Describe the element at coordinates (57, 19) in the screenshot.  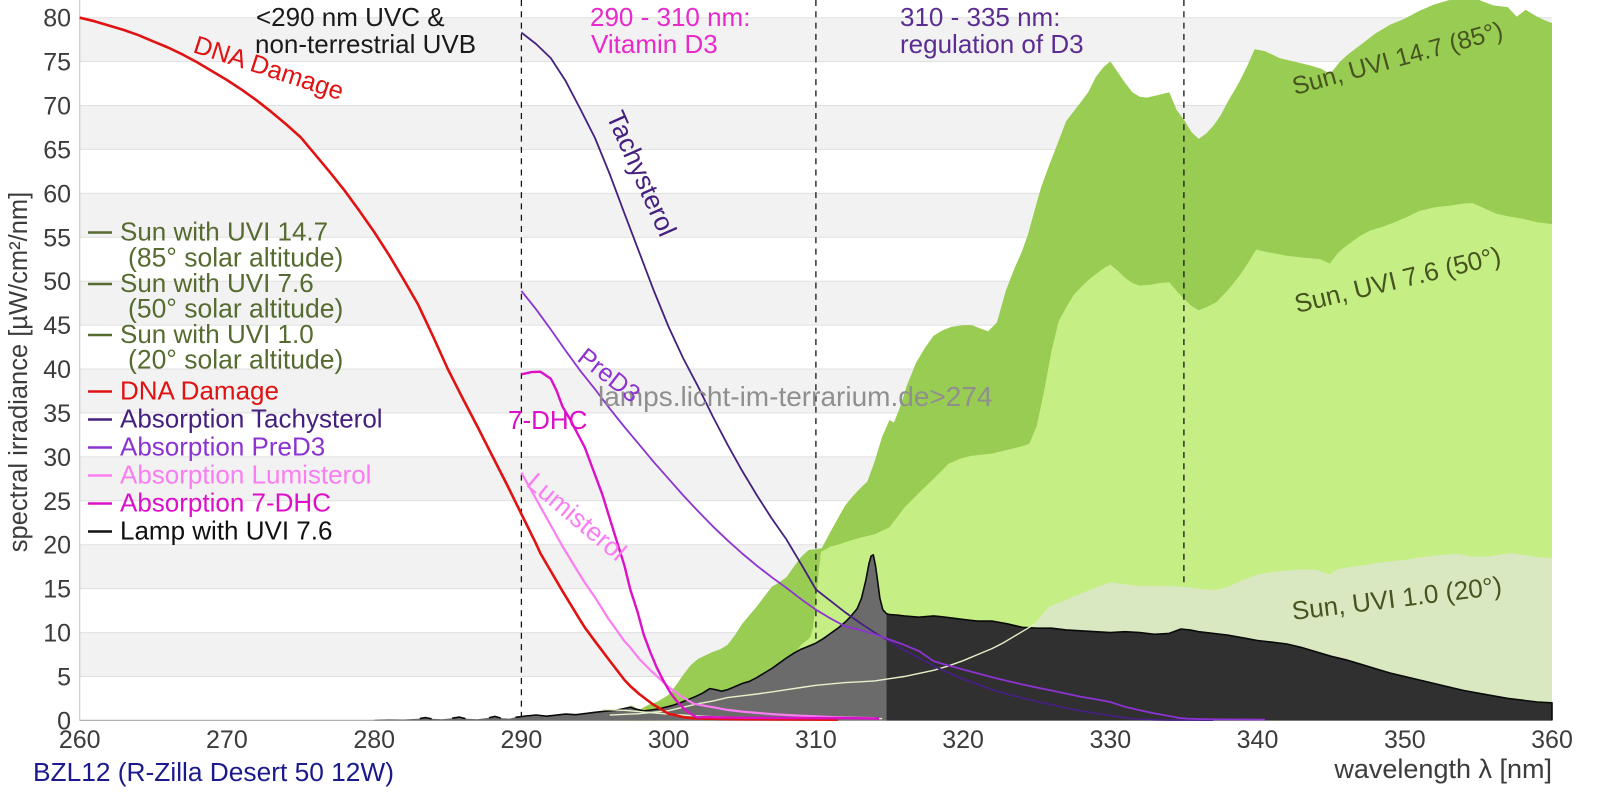
I see `svg-text: 80` at that location.